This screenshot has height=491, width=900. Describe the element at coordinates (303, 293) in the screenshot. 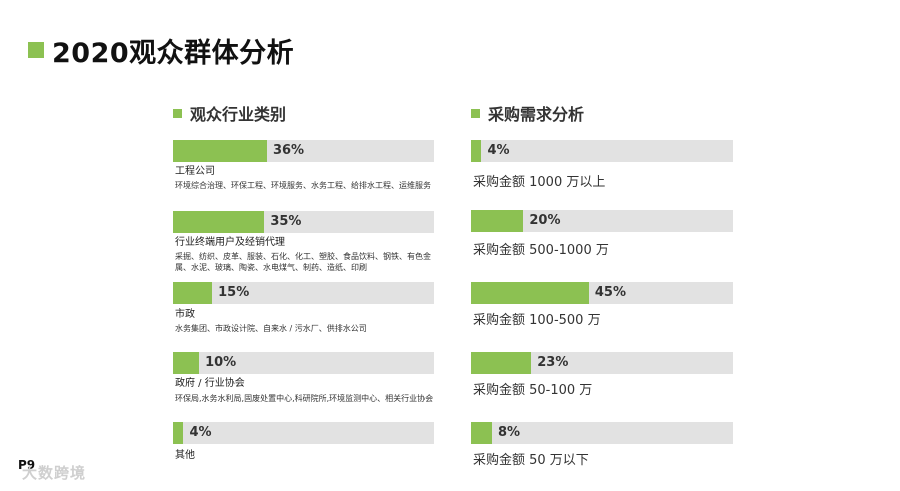

I see `left-bar-track: 15%` at that location.